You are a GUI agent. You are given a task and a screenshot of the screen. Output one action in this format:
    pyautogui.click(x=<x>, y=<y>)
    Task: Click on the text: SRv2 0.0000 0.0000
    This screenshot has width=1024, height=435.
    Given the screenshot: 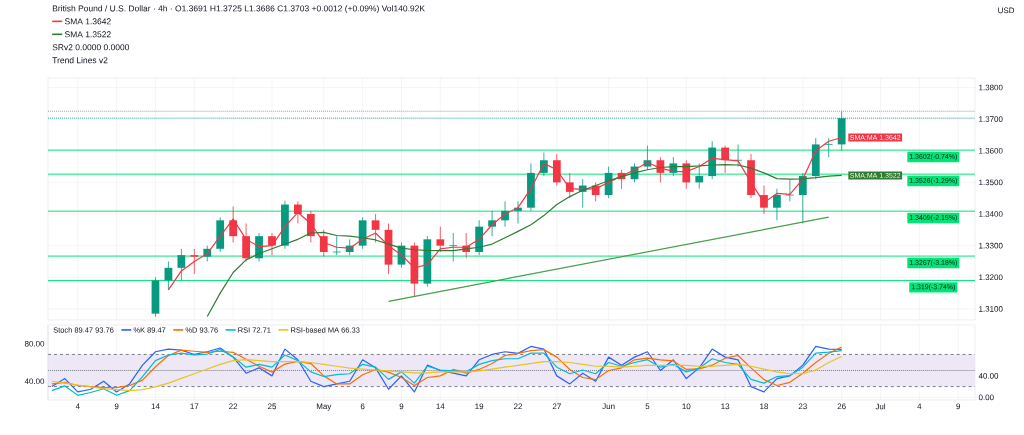 What is the action you would take?
    pyautogui.click(x=91, y=47)
    